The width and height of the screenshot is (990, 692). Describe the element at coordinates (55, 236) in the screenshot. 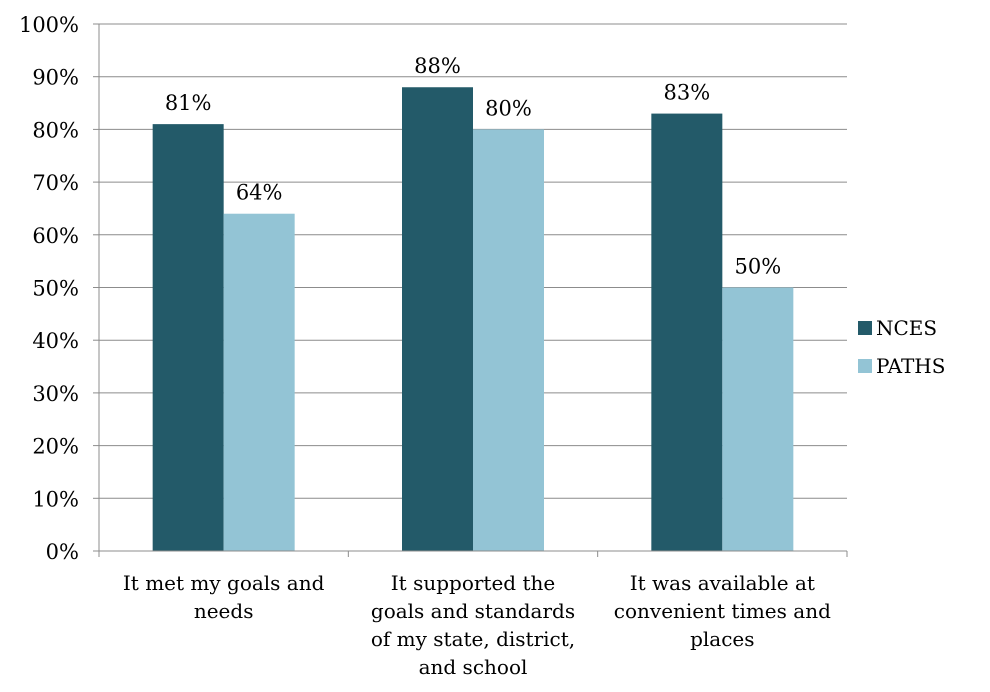

I see `y-tick-label: 60%` at that location.